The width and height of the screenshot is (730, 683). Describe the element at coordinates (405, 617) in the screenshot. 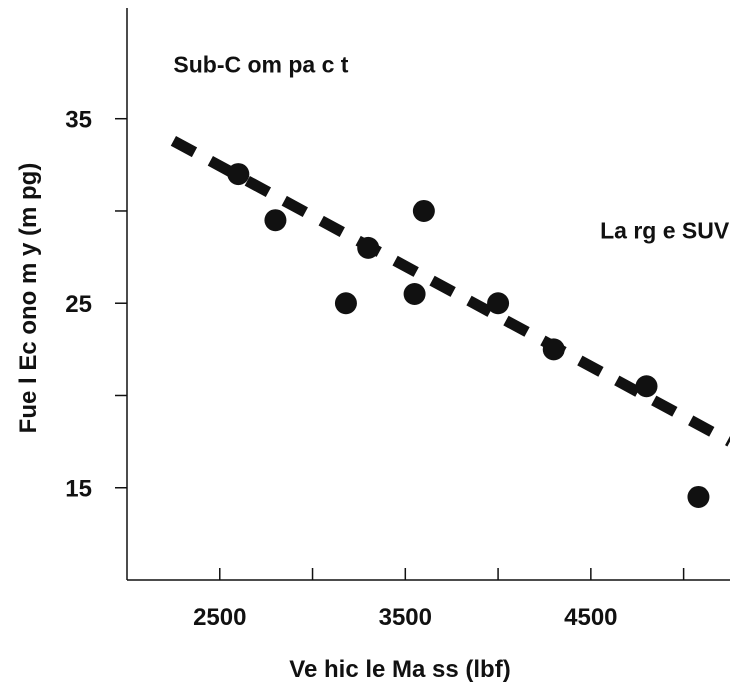

I see `x-tick-label: 3500` at that location.